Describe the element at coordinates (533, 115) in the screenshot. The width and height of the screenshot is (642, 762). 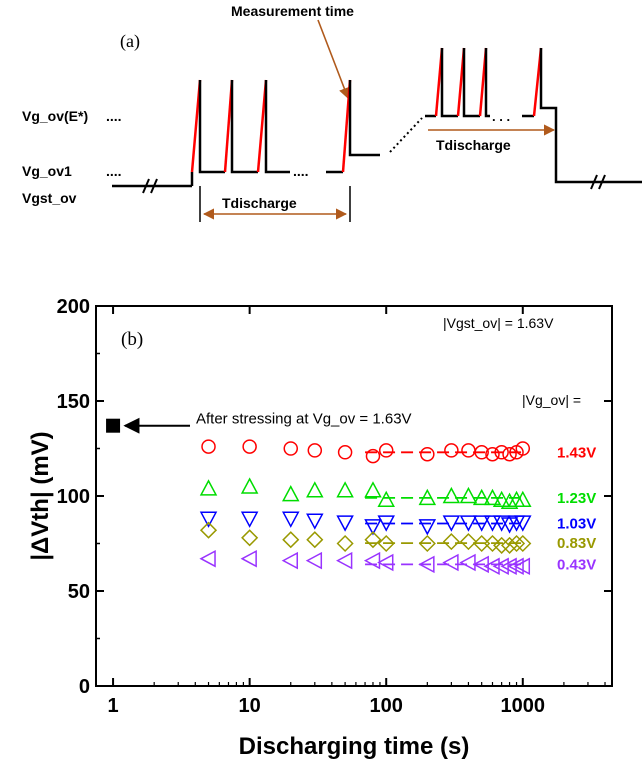
I see `pulse-group-2: . . .` at that location.